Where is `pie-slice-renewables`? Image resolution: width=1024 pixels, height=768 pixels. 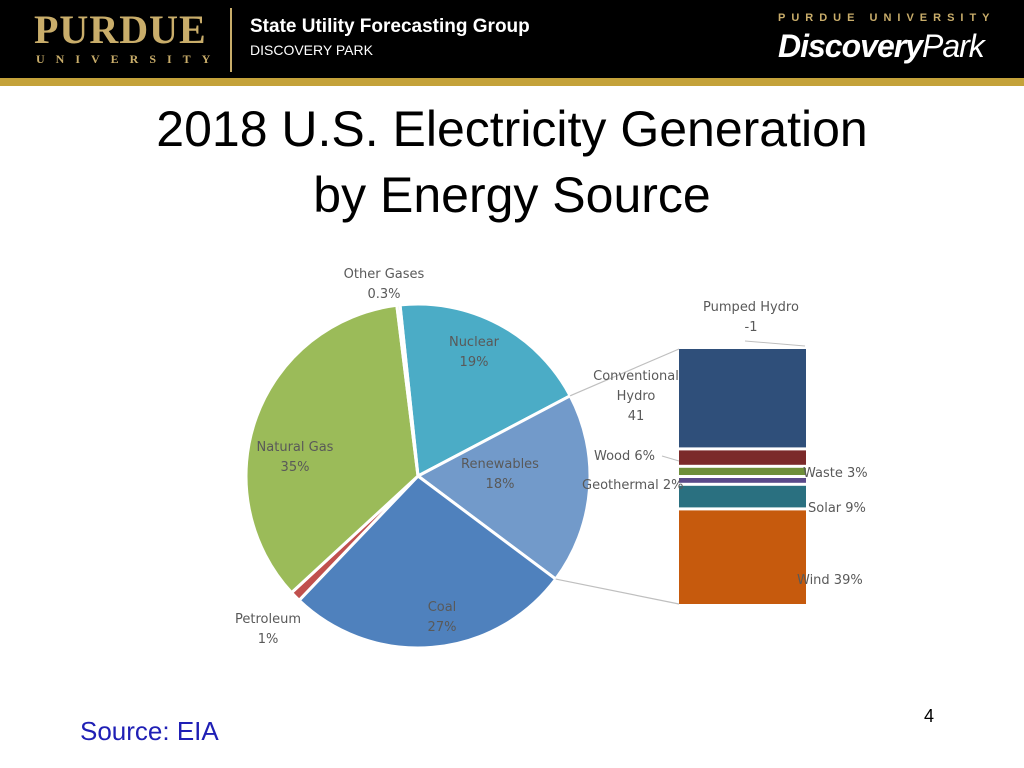
pie-slice-renewables is located at coordinates (503, 487).